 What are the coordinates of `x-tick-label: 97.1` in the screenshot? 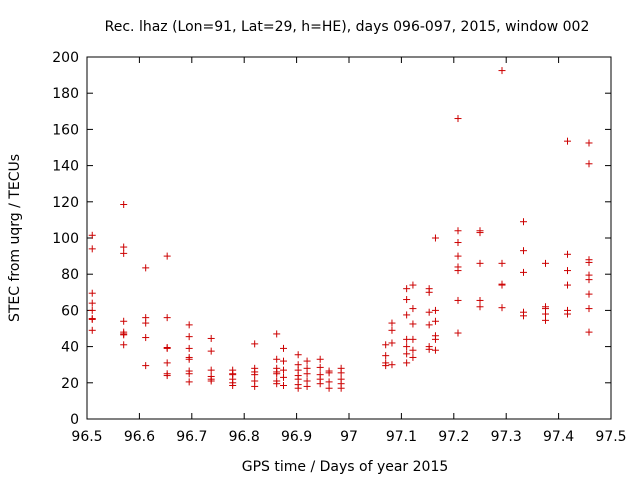 It's located at (401, 437).